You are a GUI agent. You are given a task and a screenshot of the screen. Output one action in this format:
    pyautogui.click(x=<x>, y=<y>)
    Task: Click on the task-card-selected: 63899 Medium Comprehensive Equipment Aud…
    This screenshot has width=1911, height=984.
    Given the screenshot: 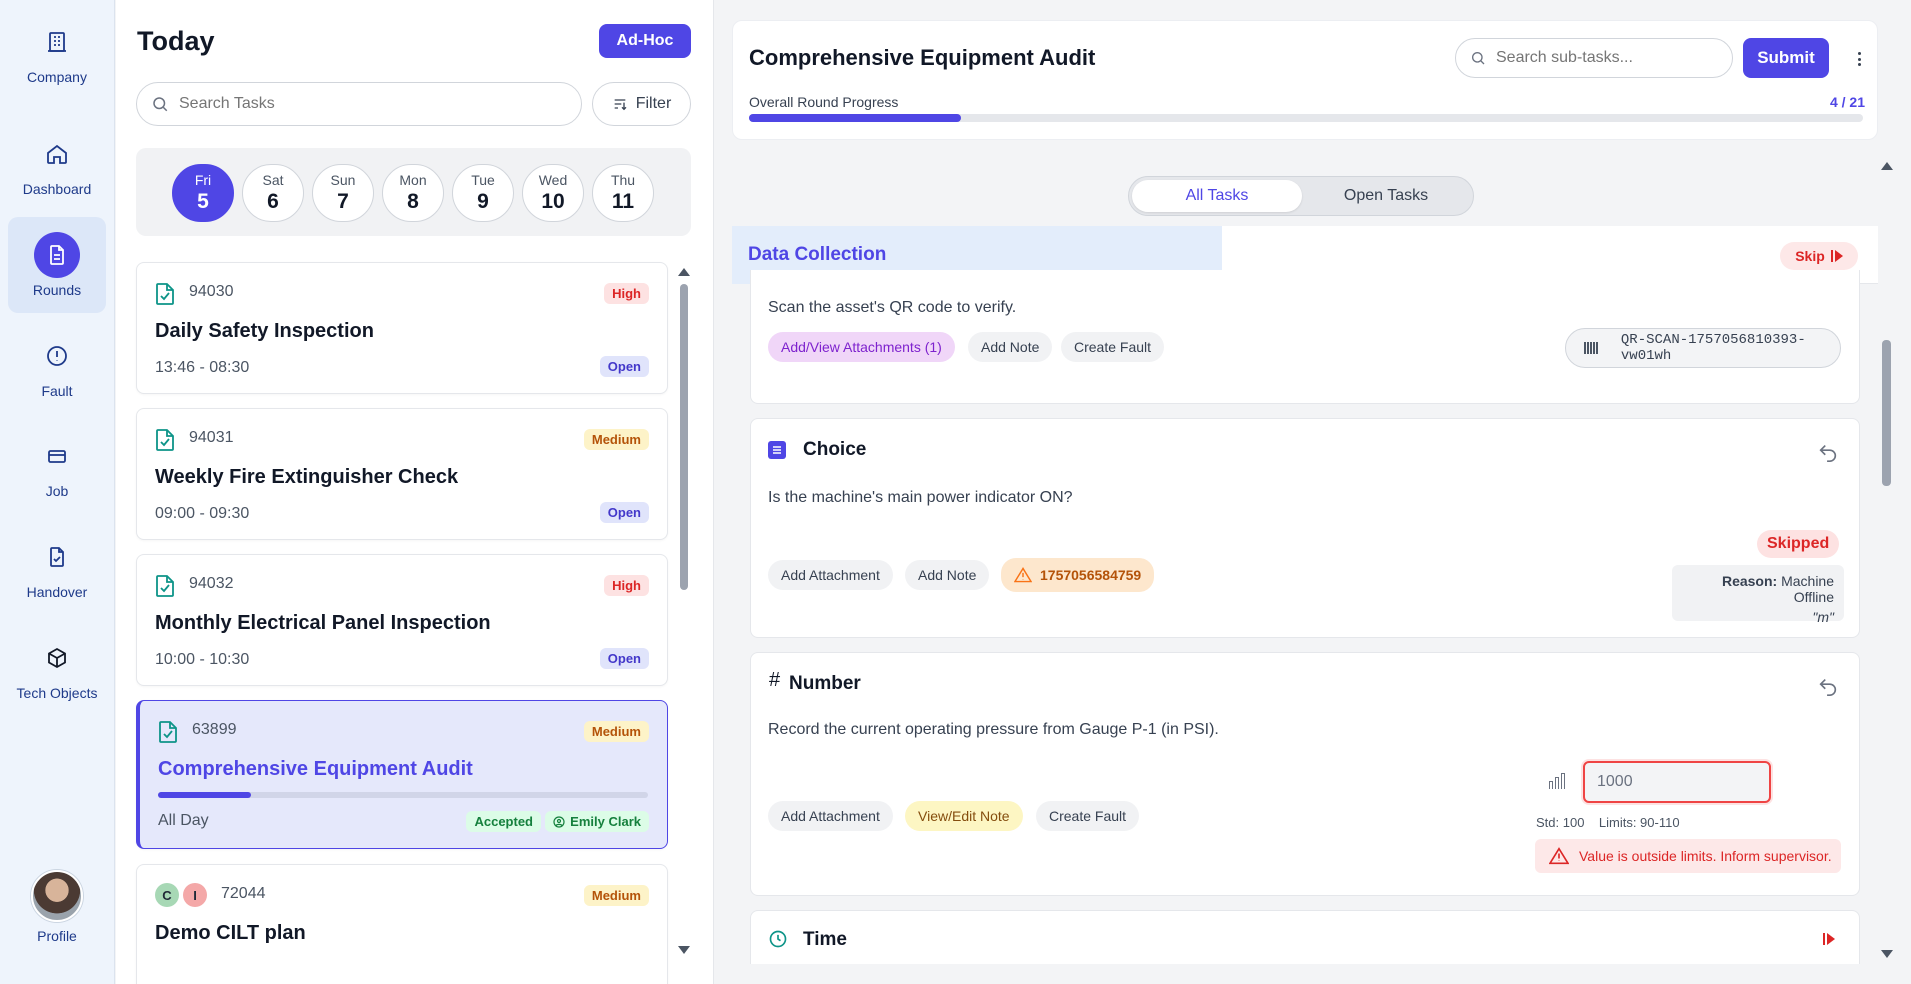 What is the action you would take?
    pyautogui.click(x=402, y=774)
    